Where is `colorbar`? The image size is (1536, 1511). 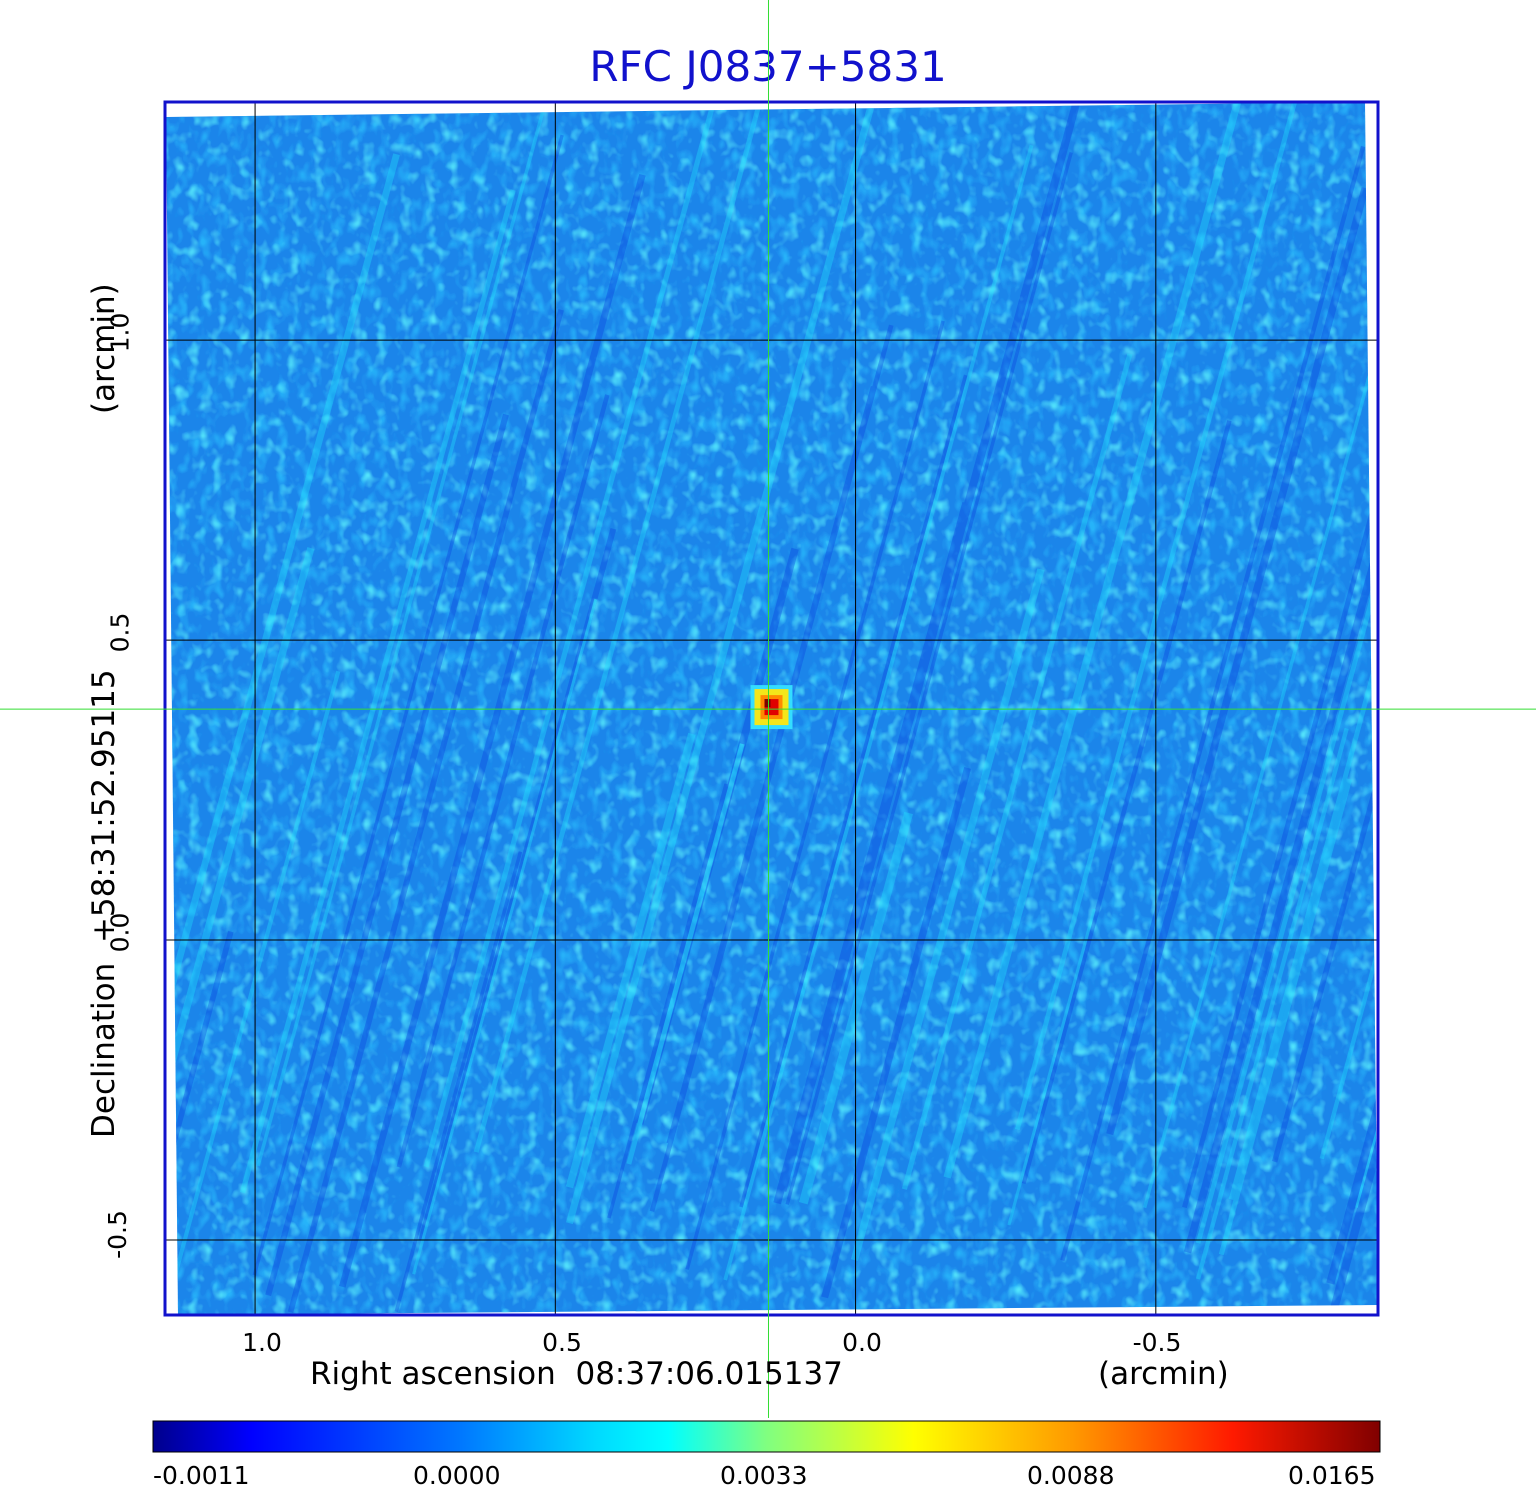 colorbar is located at coordinates (766, 1436).